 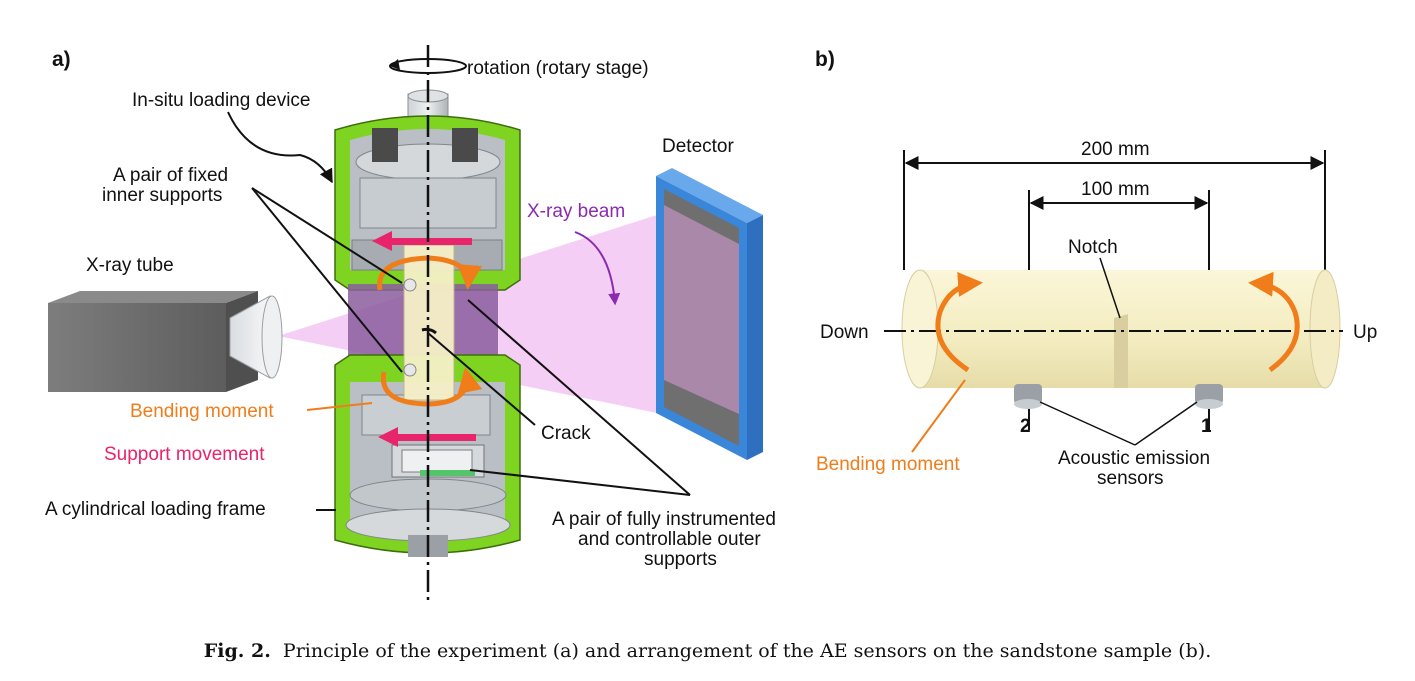 I want to click on inner-supports-label-2: inner supports, so click(x=162, y=195).